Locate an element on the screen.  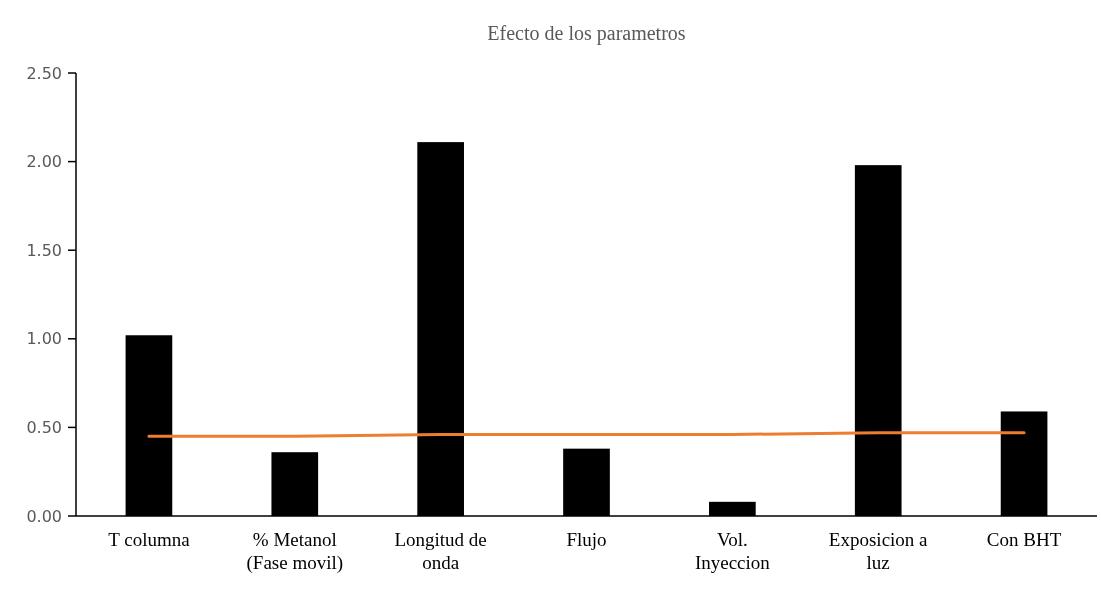
y-tick-label: 1.50 is located at coordinates (44, 250).